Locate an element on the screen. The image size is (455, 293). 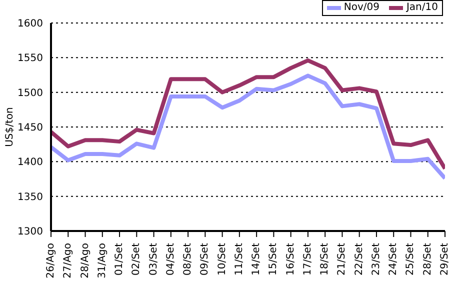
y-tick-label: 1400 is located at coordinates (30, 162).